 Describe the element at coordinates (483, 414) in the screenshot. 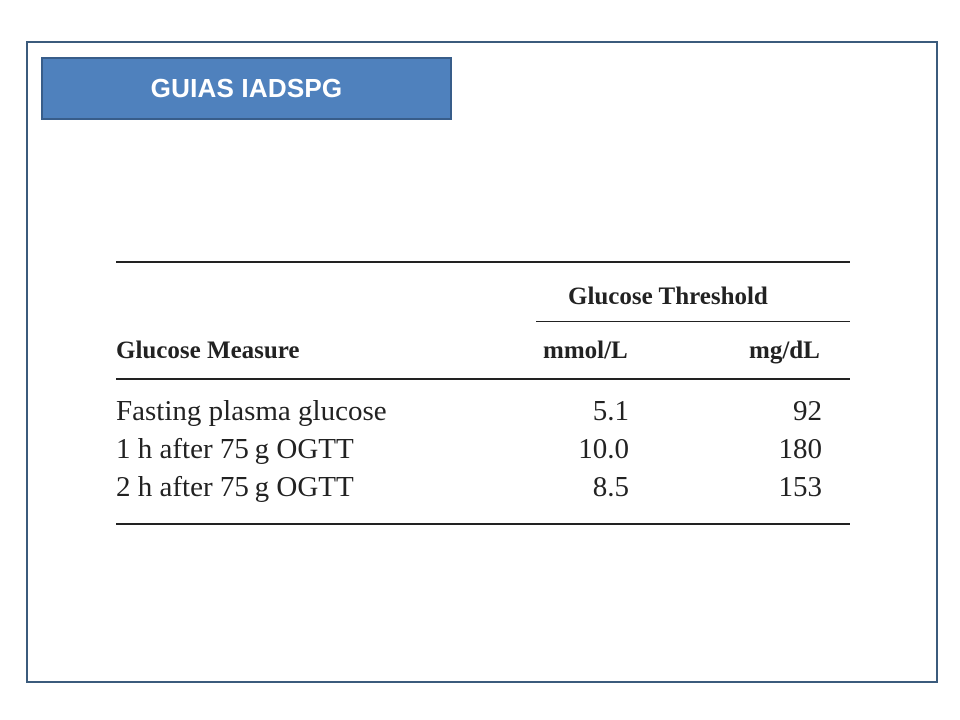

I see `table-row: Fasting plasma glucose 5.1 92` at that location.